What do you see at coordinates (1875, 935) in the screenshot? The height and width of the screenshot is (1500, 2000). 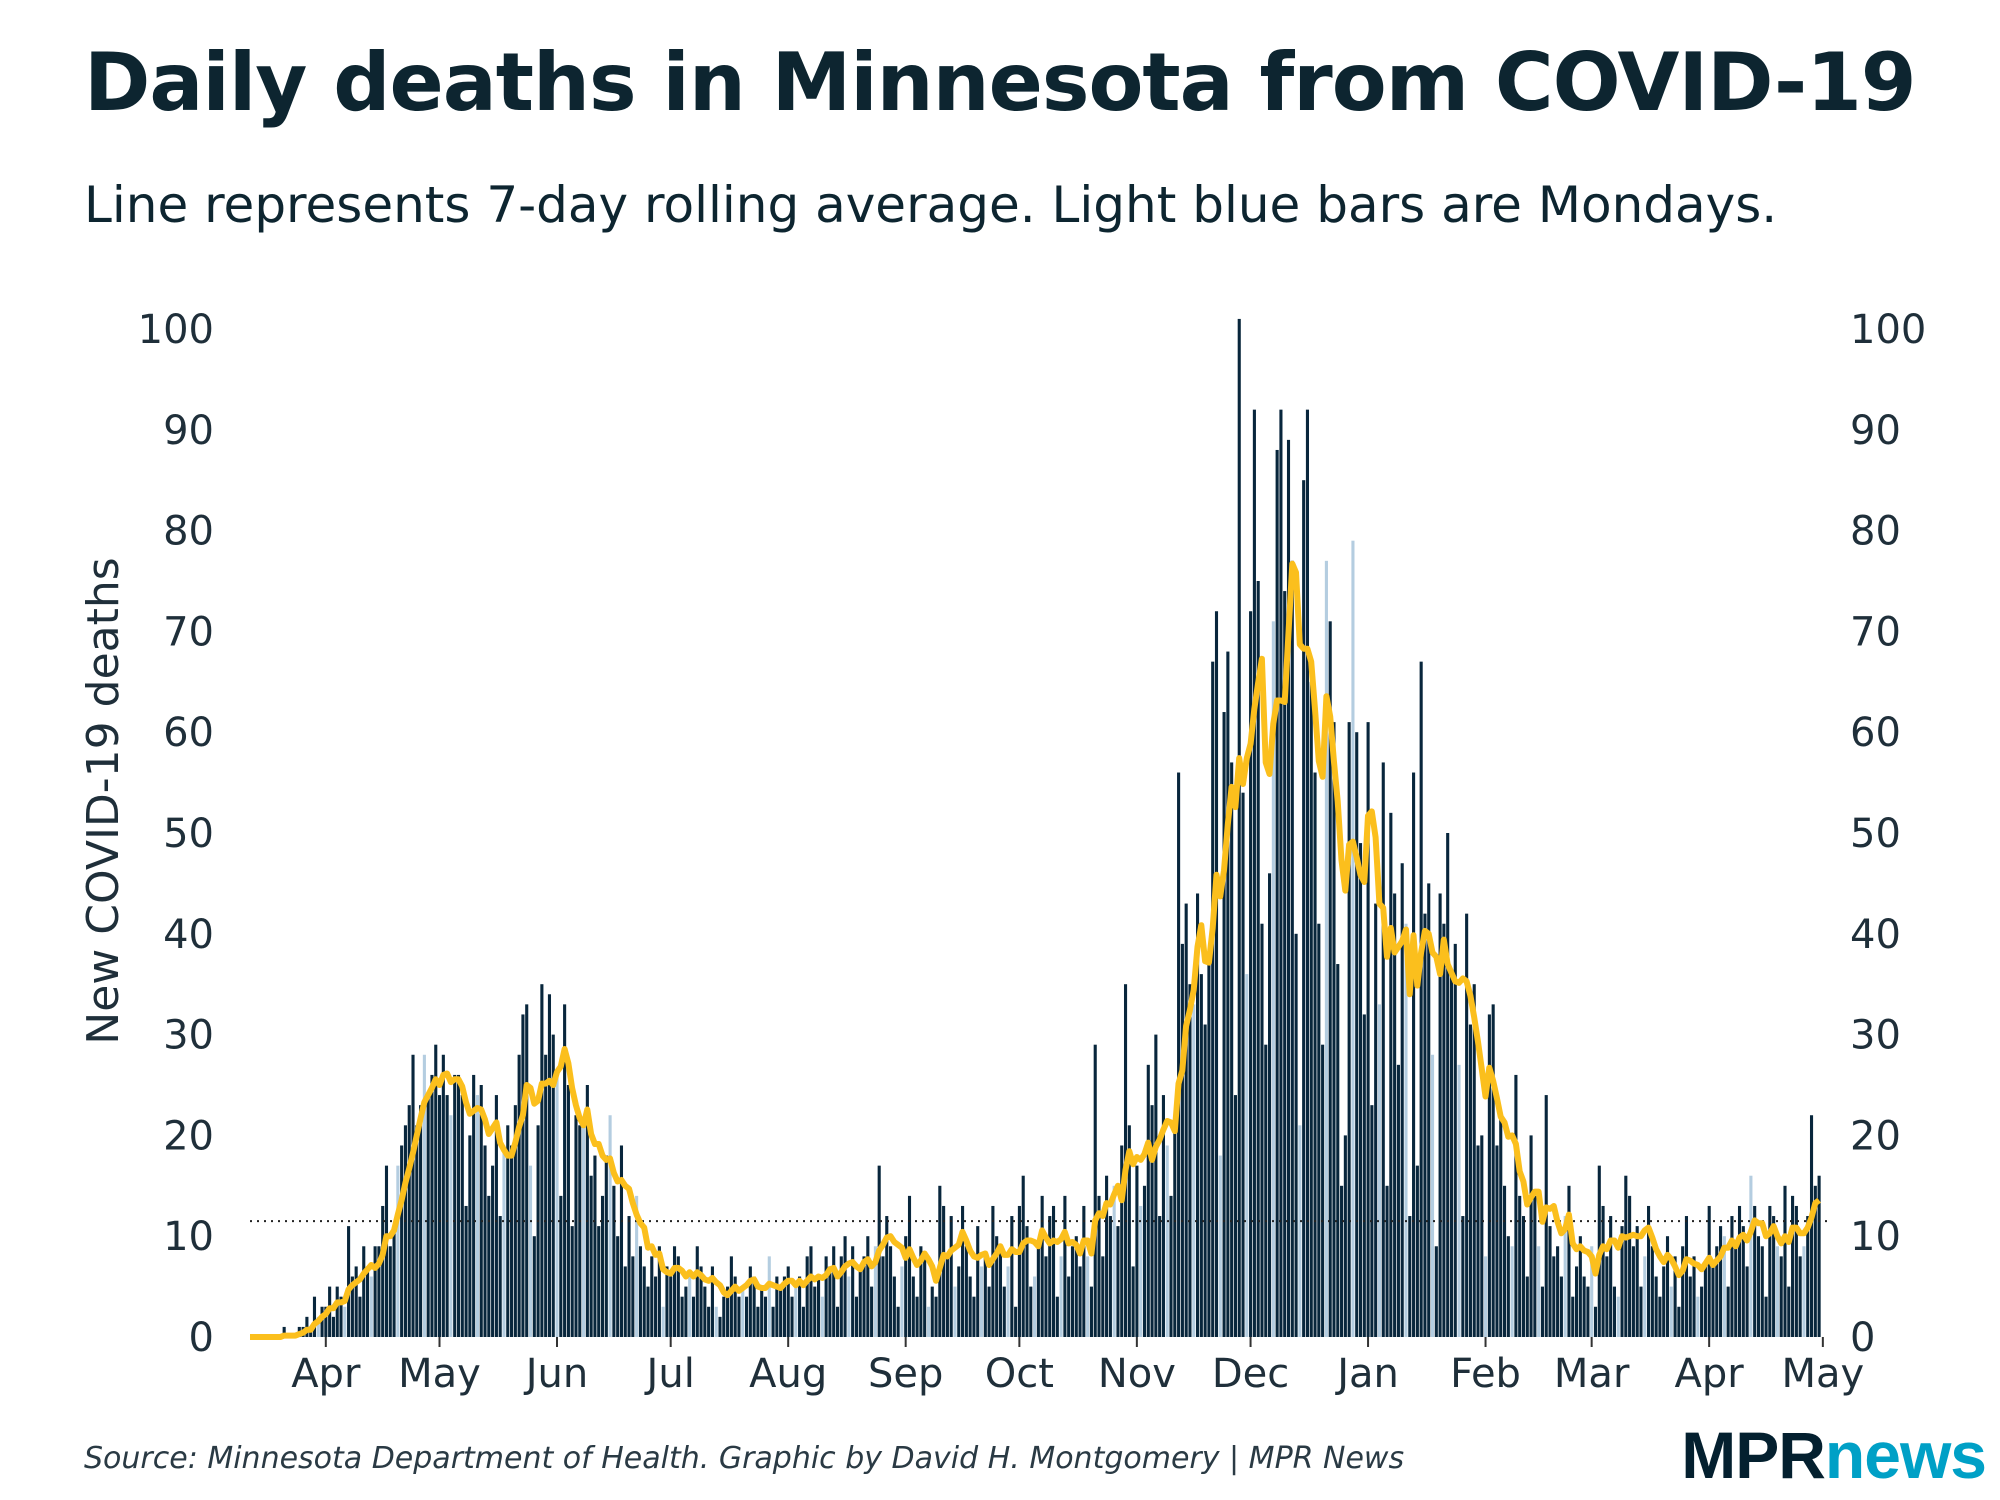 I see `y-tick-label: 40` at bounding box center [1875, 935].